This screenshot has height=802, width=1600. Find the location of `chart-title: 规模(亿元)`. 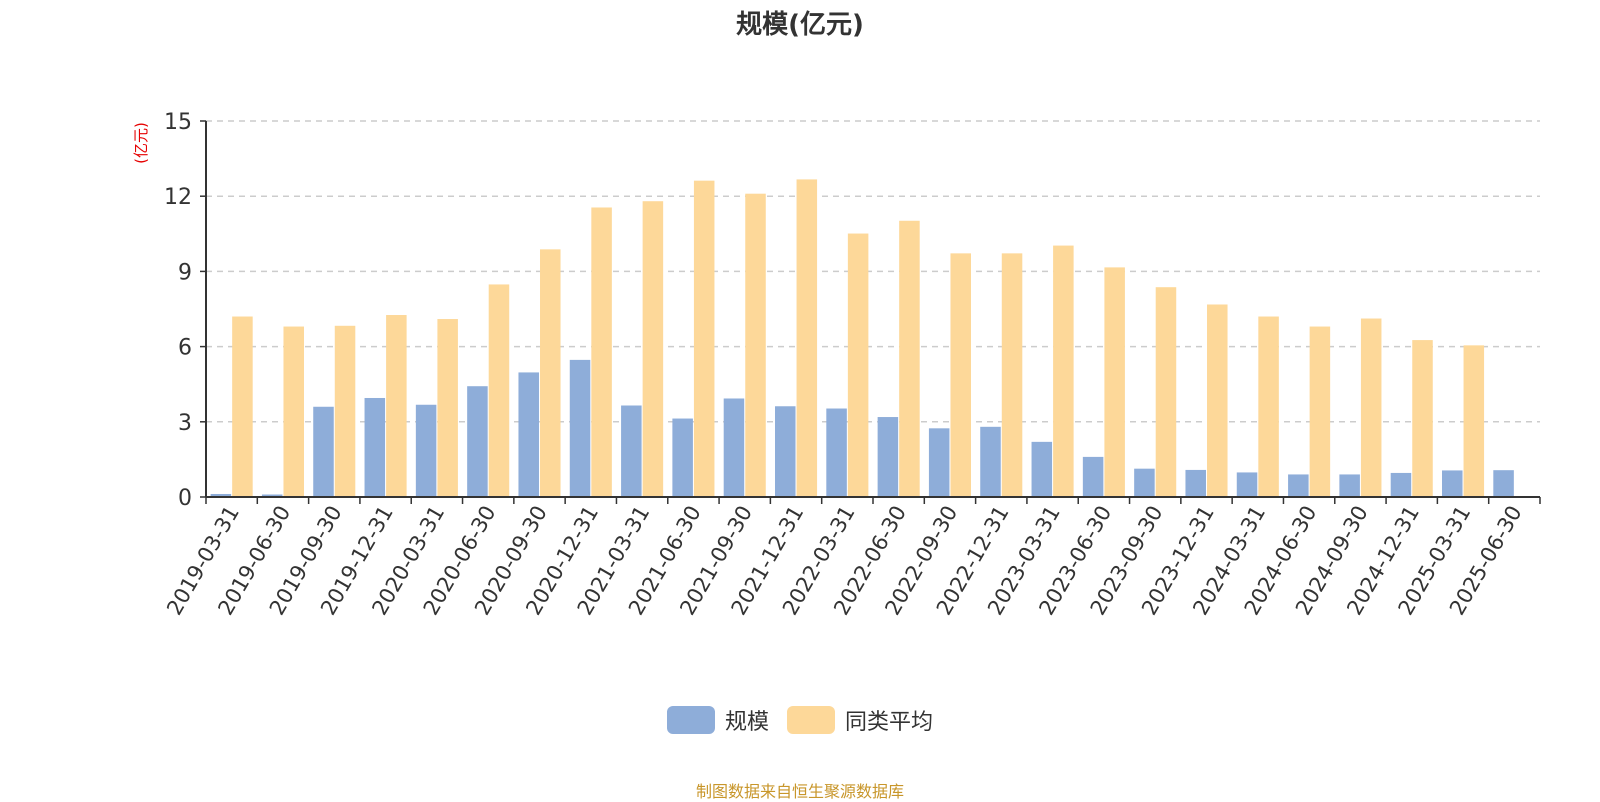

chart-title: 规模(亿元) is located at coordinates (800, 25).